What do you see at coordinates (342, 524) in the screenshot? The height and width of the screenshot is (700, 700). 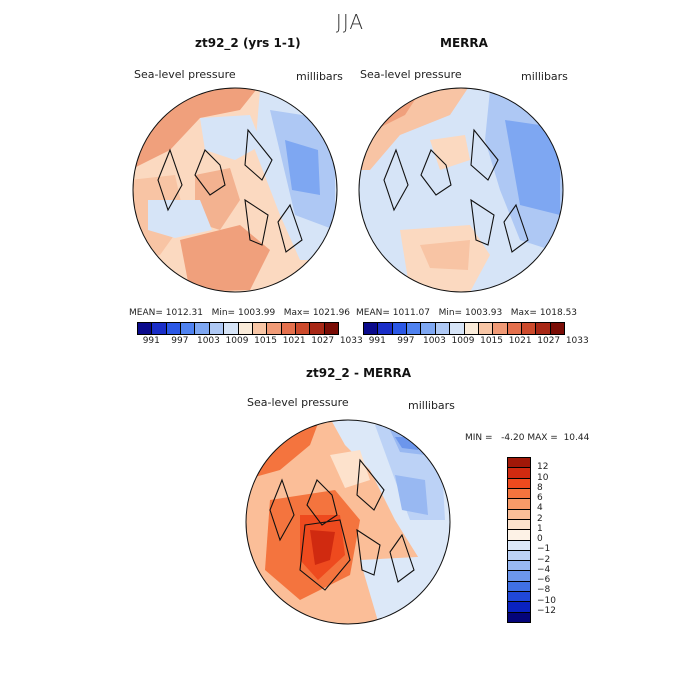 I see `panel3-coastlines` at bounding box center [342, 524].